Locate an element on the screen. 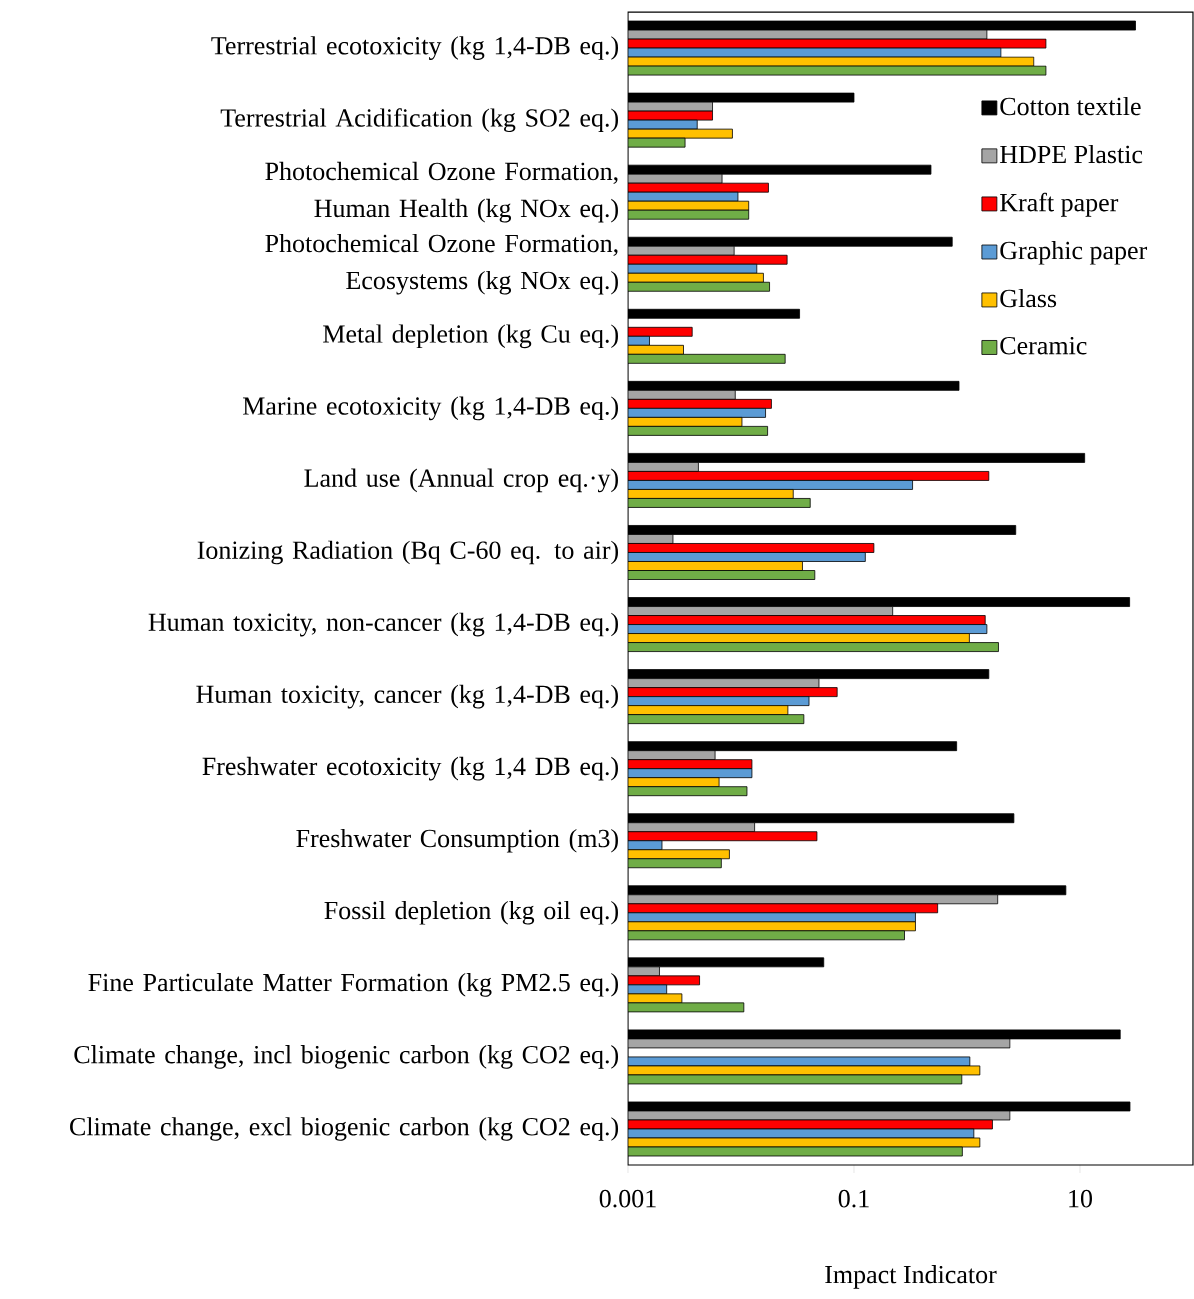 This screenshot has height=1299, width=1194. legend-label: Cotton textile is located at coordinates (1070, 106).